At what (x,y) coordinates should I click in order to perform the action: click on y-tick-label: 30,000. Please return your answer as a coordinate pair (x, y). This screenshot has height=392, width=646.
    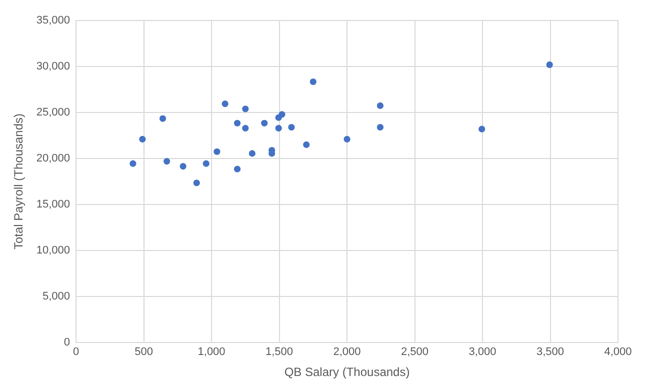
    Looking at the image, I should click on (53, 66).